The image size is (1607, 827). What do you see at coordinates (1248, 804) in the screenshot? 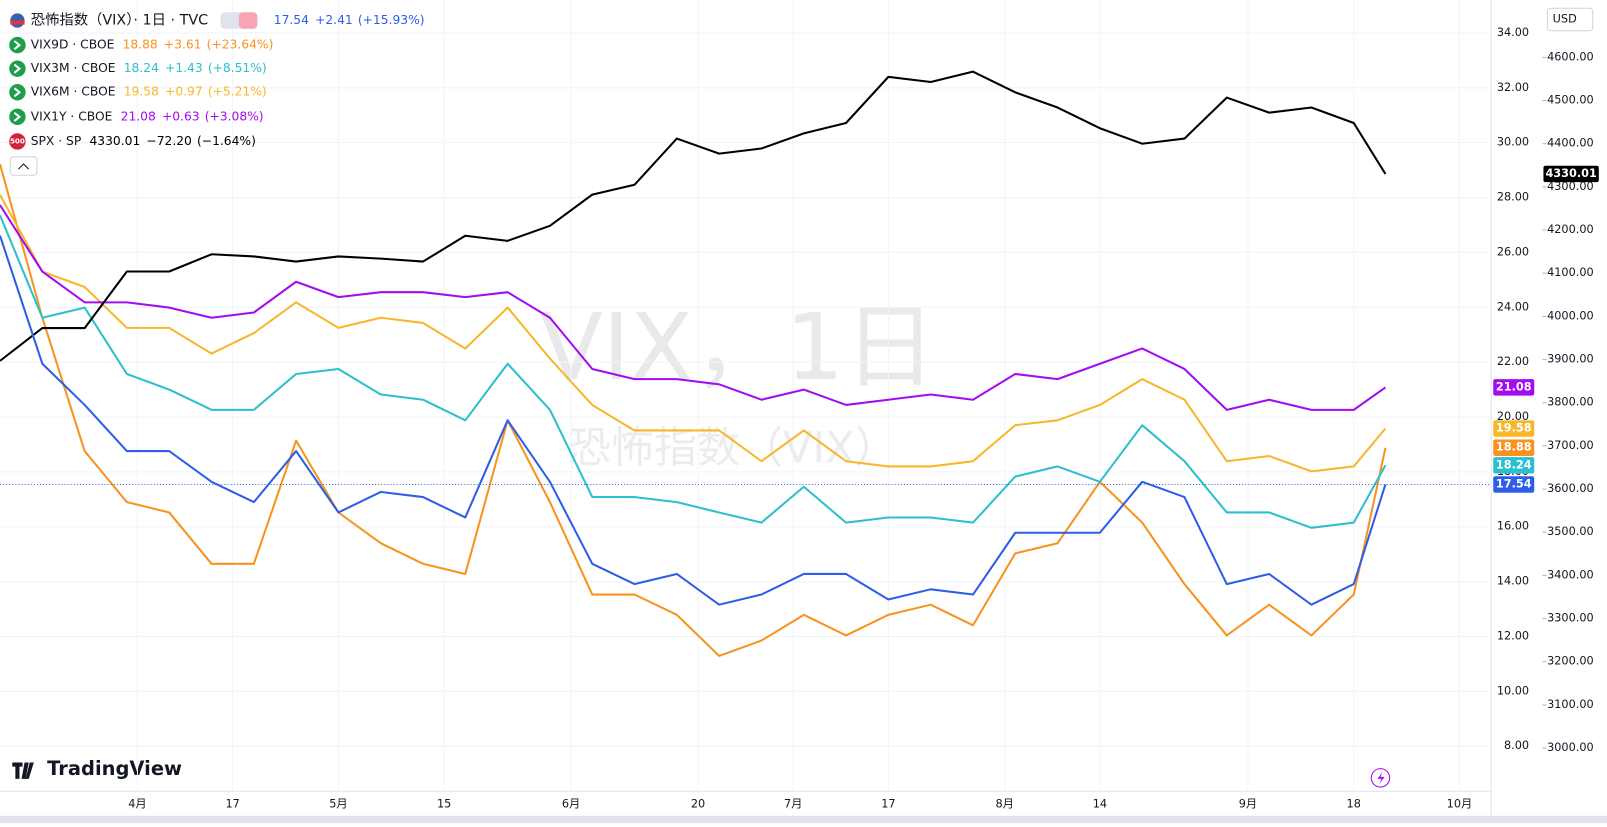
I see `x-tick-label: 9月` at bounding box center [1248, 804].